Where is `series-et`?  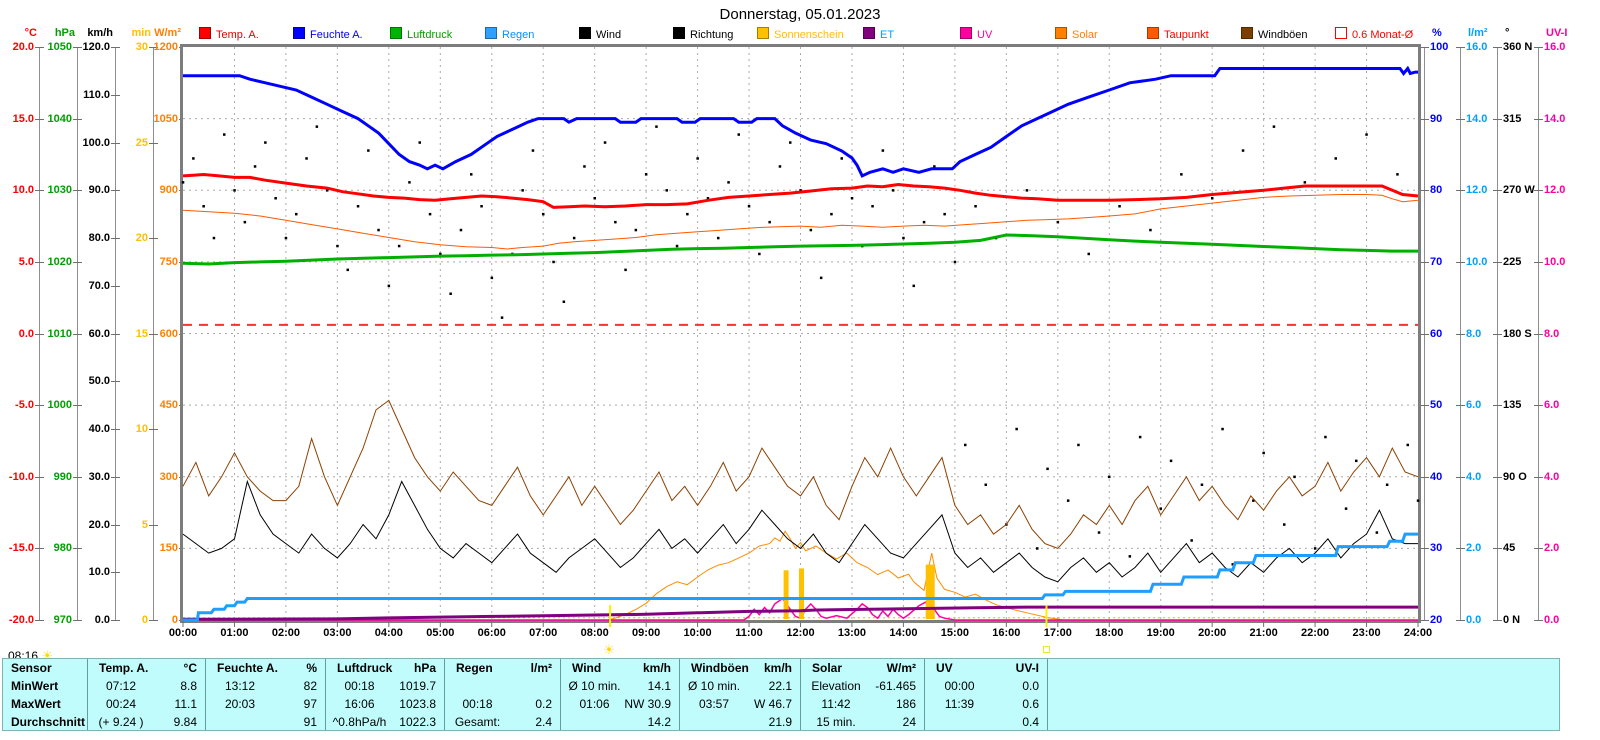
series-et is located at coordinates (800, 613).